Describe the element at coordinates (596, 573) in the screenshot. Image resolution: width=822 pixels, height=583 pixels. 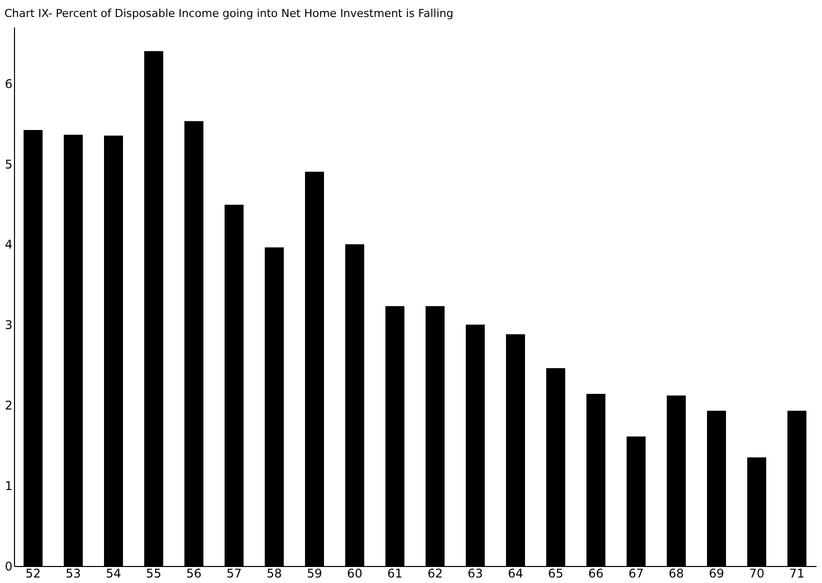
I see `x-tick-label: 66` at that location.